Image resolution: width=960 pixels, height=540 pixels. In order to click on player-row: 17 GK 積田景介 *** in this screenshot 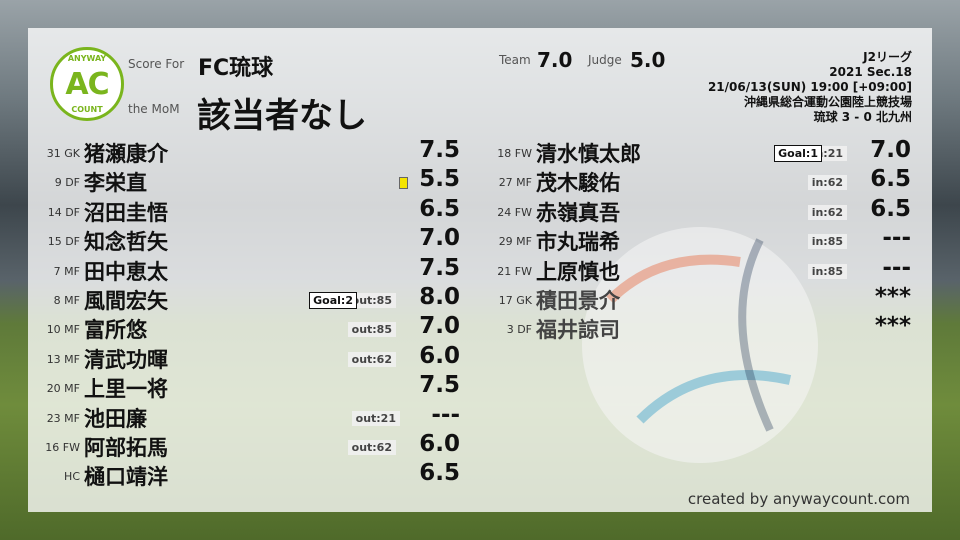, I will do `click(693, 299)`.